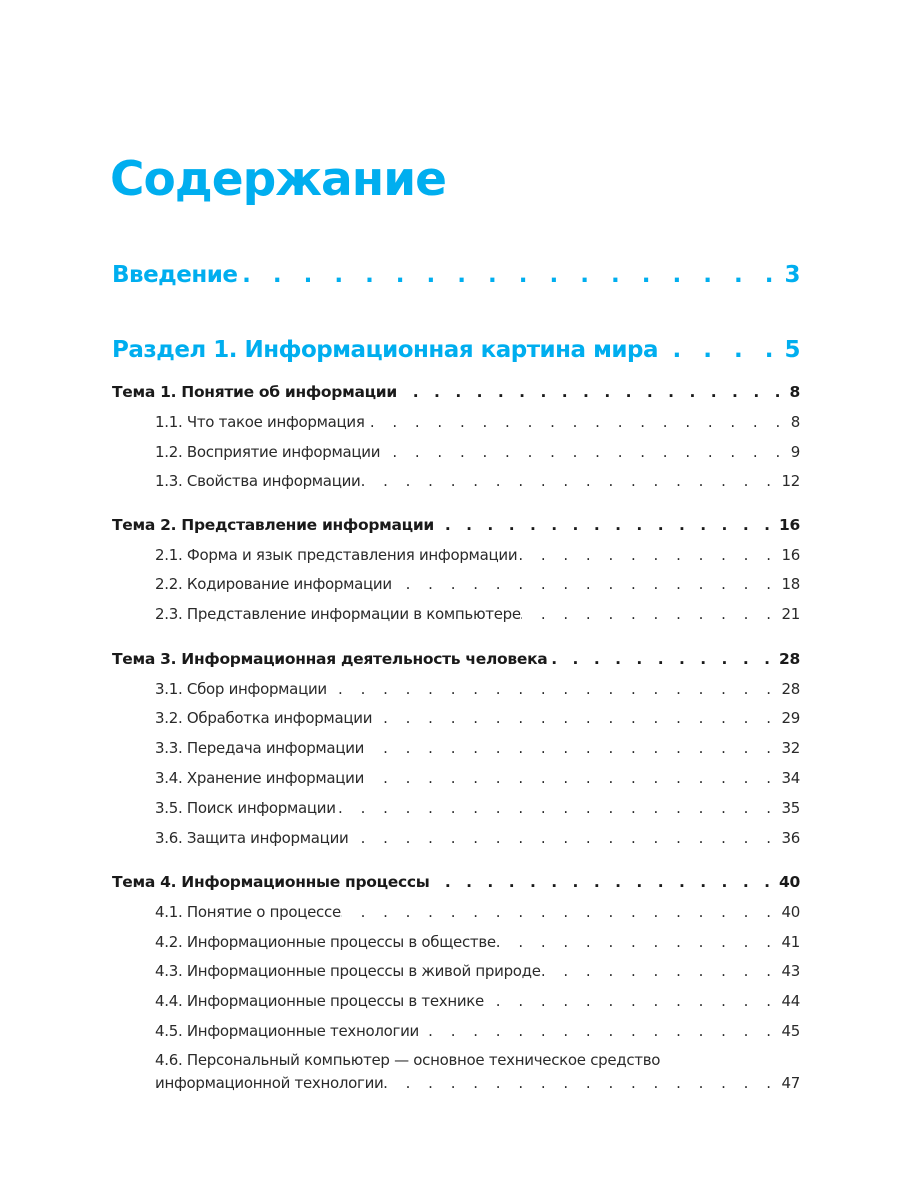  What do you see at coordinates (791, 1001) in the screenshot?
I see `page-number: 44` at bounding box center [791, 1001].